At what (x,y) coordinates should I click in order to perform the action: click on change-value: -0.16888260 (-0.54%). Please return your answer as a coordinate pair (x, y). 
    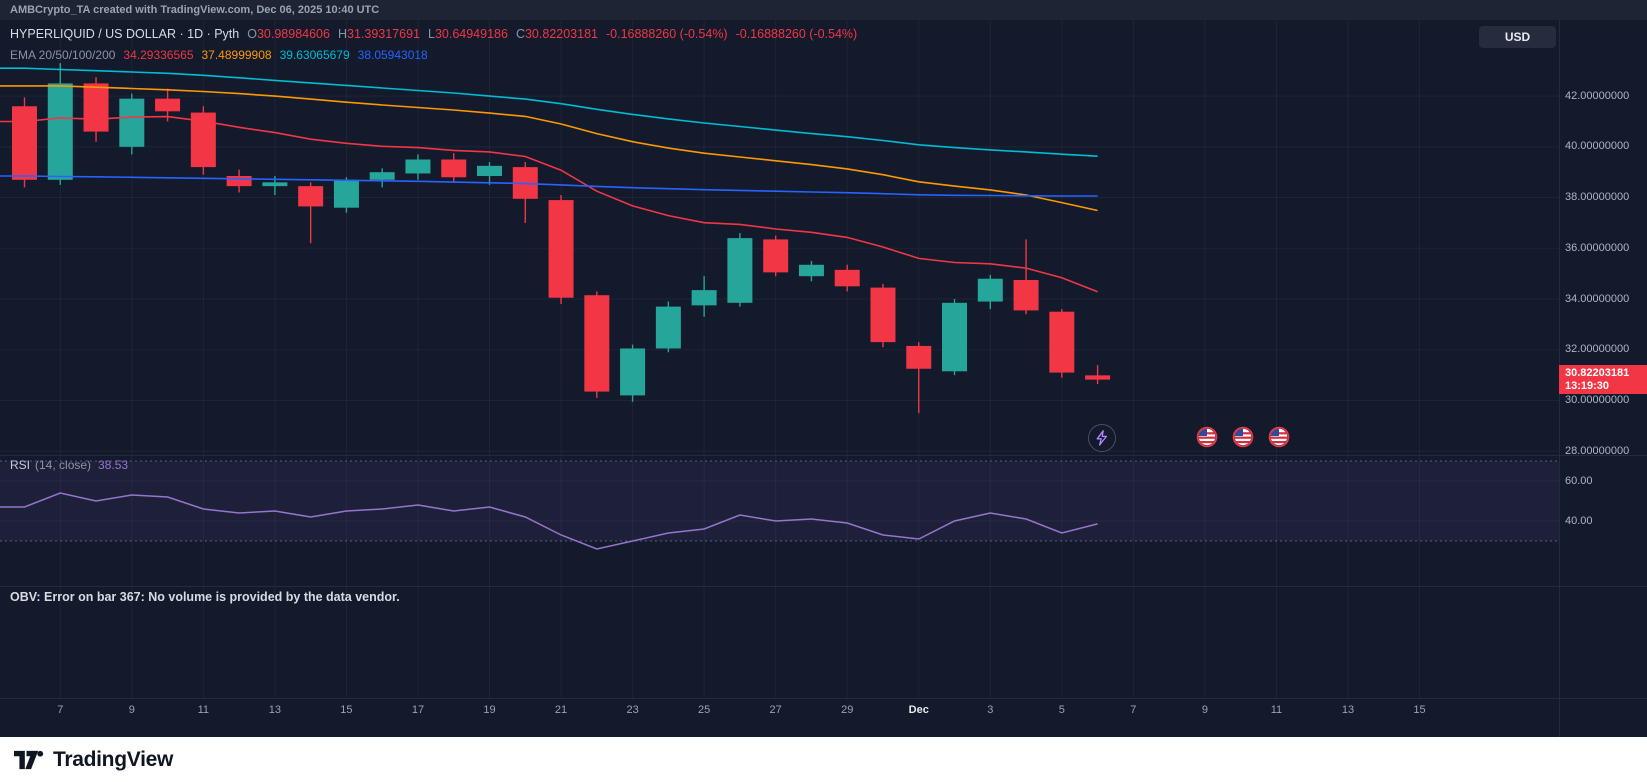
    Looking at the image, I should click on (666, 34).